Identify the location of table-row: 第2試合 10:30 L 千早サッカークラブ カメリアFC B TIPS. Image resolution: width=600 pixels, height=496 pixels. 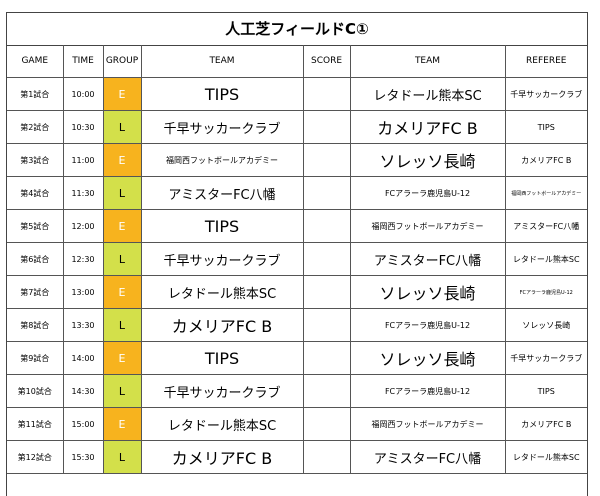
(297, 127).